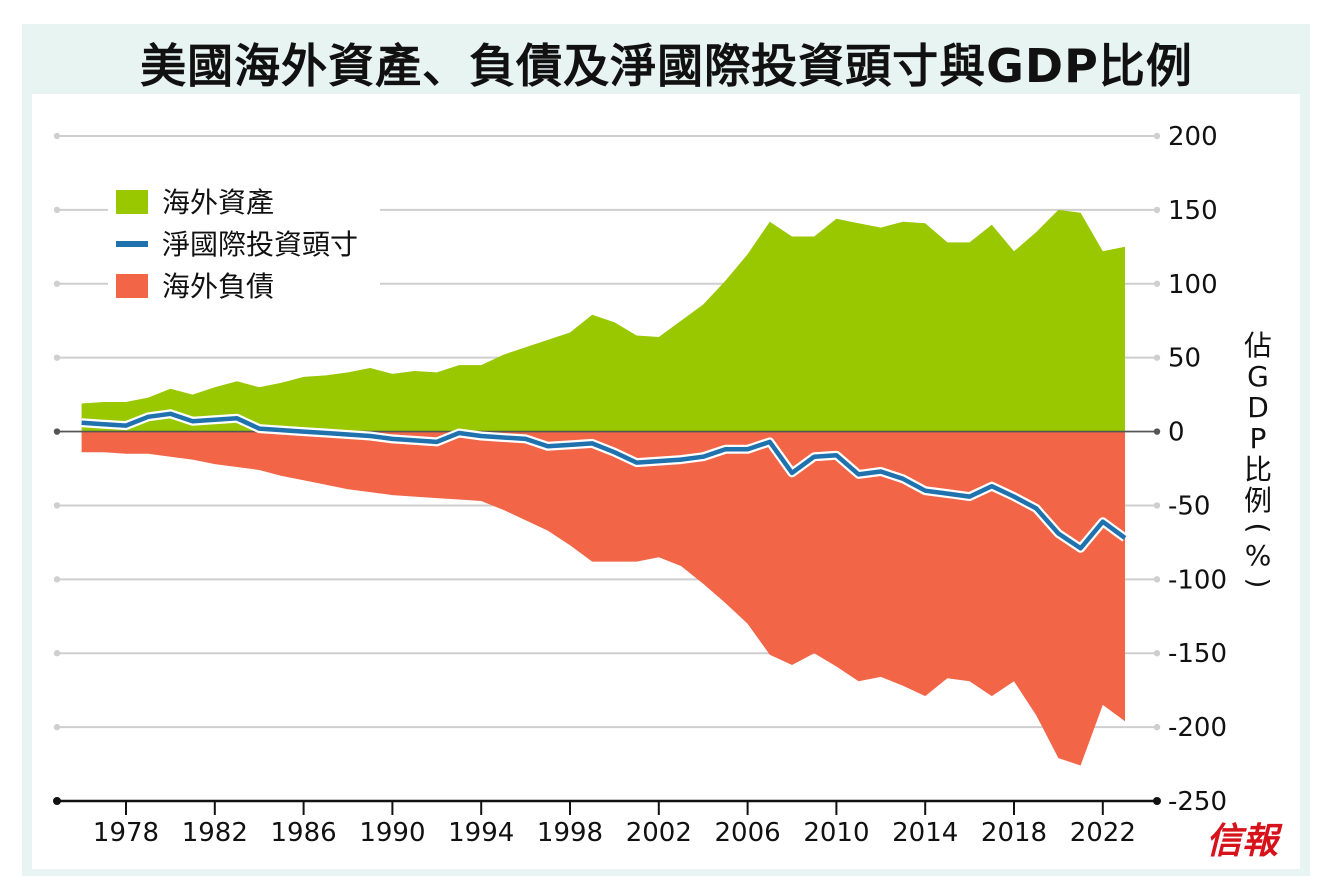 This screenshot has width=1333, height=894. What do you see at coordinates (1176, 433) in the screenshot?
I see `y-tick-label: 0` at bounding box center [1176, 433].